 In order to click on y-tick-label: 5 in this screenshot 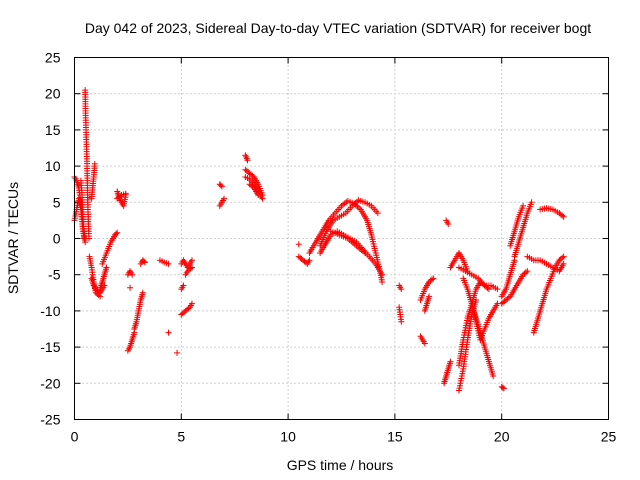, I will do `click(57, 202)`.